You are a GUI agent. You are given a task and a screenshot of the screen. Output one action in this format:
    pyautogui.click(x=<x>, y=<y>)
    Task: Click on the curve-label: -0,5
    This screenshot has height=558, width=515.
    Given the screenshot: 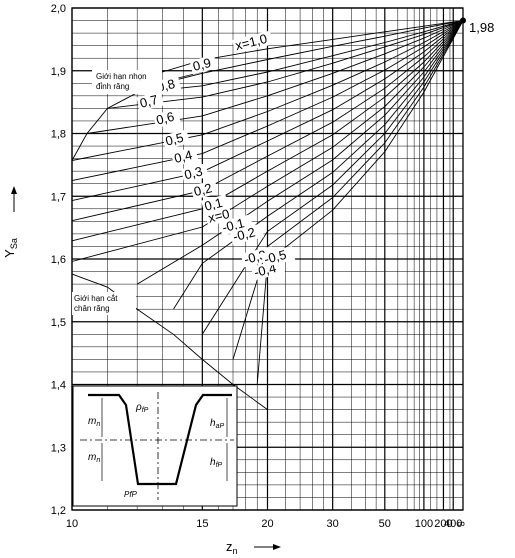 What is the action you would take?
    pyautogui.click(x=275, y=257)
    